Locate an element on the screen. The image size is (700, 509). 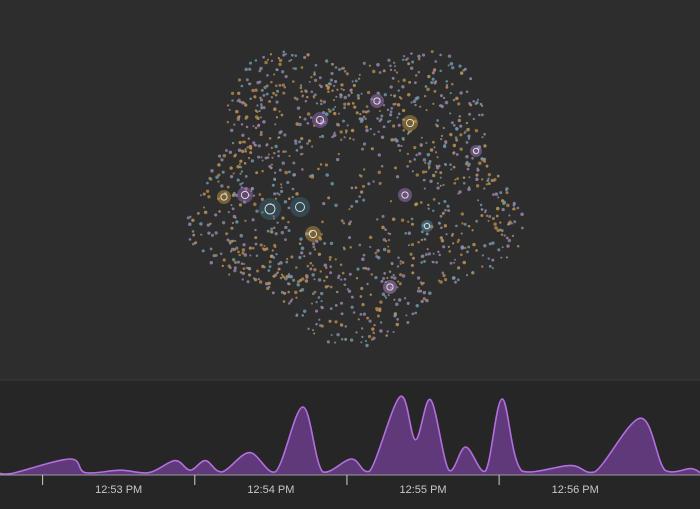
hub-node is located at coordinates (427, 226).